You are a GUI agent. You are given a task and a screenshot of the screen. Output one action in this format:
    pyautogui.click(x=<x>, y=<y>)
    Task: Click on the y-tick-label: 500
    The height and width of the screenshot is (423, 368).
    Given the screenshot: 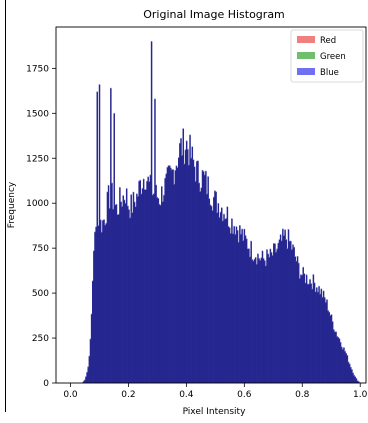 What is the action you would take?
    pyautogui.click(x=40, y=294)
    